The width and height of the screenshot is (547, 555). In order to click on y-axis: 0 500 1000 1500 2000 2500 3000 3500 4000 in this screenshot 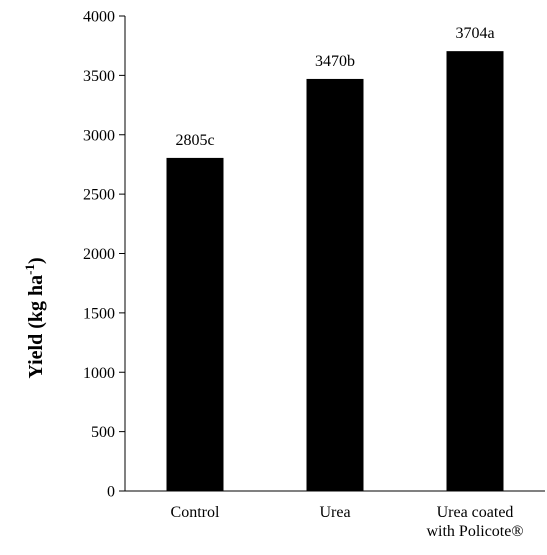, I will do `click(104, 255)`.